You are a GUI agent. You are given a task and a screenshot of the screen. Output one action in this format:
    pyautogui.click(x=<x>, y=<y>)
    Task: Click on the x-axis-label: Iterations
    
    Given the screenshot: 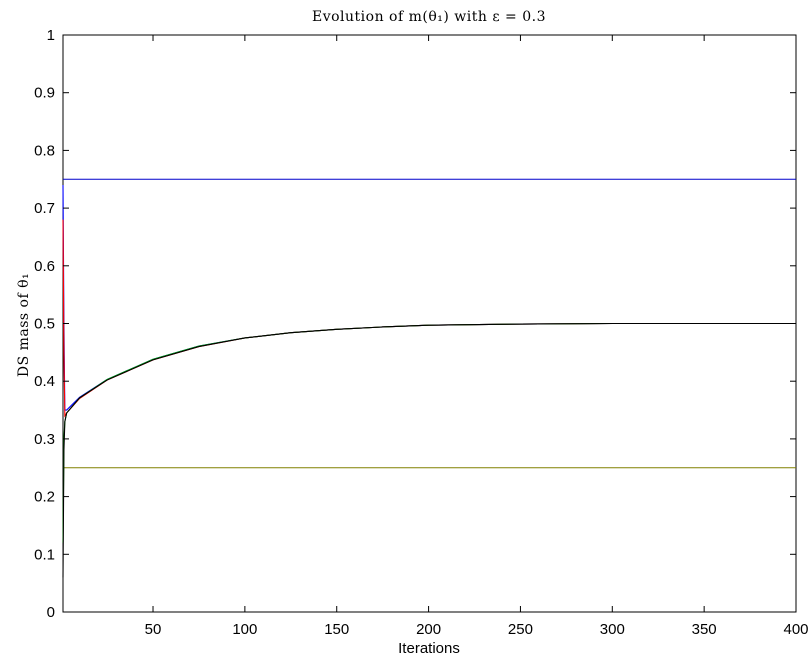 What is the action you would take?
    pyautogui.click(x=429, y=648)
    